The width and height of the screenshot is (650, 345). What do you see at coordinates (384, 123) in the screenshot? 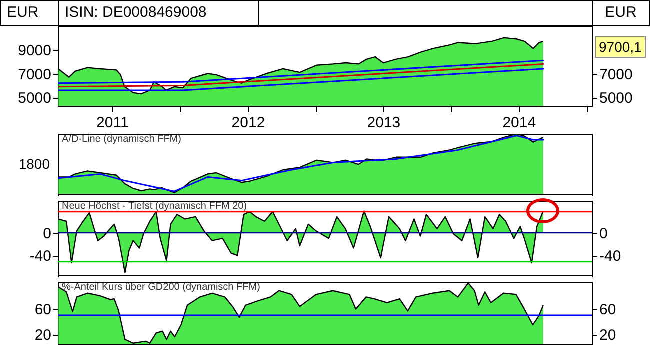
I see `x-tick-label: 2013` at bounding box center [384, 123].